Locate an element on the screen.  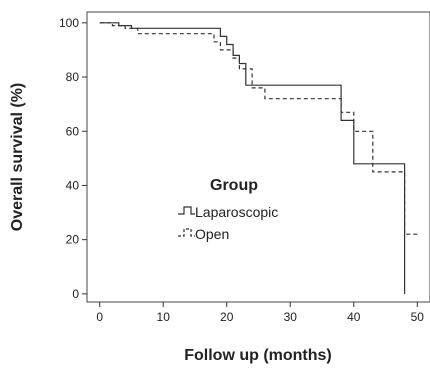
x-tick-label-0: 0 is located at coordinates (99, 317).